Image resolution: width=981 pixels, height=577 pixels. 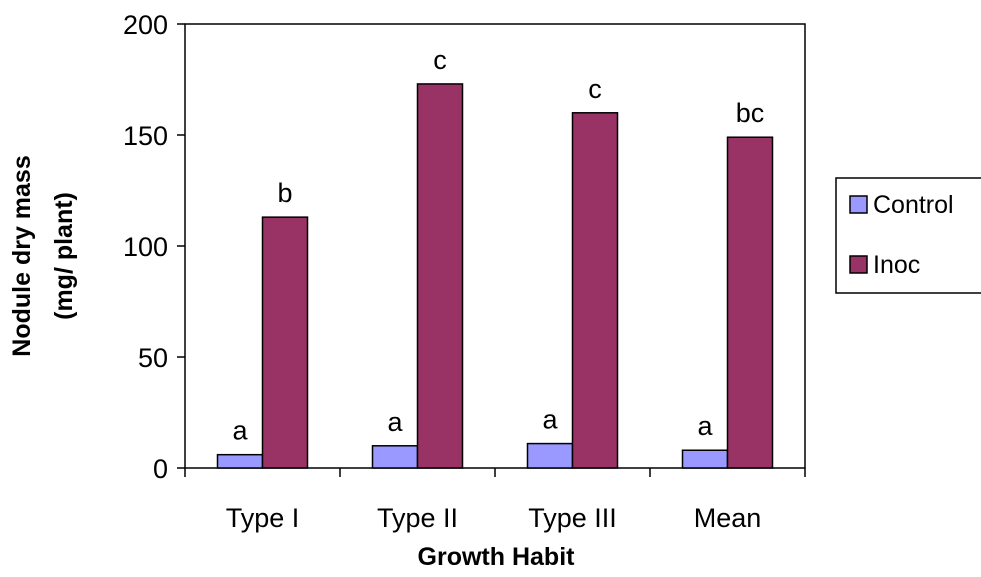 What do you see at coordinates (728, 518) in the screenshot?
I see `x-tick-label: Mean` at bounding box center [728, 518].